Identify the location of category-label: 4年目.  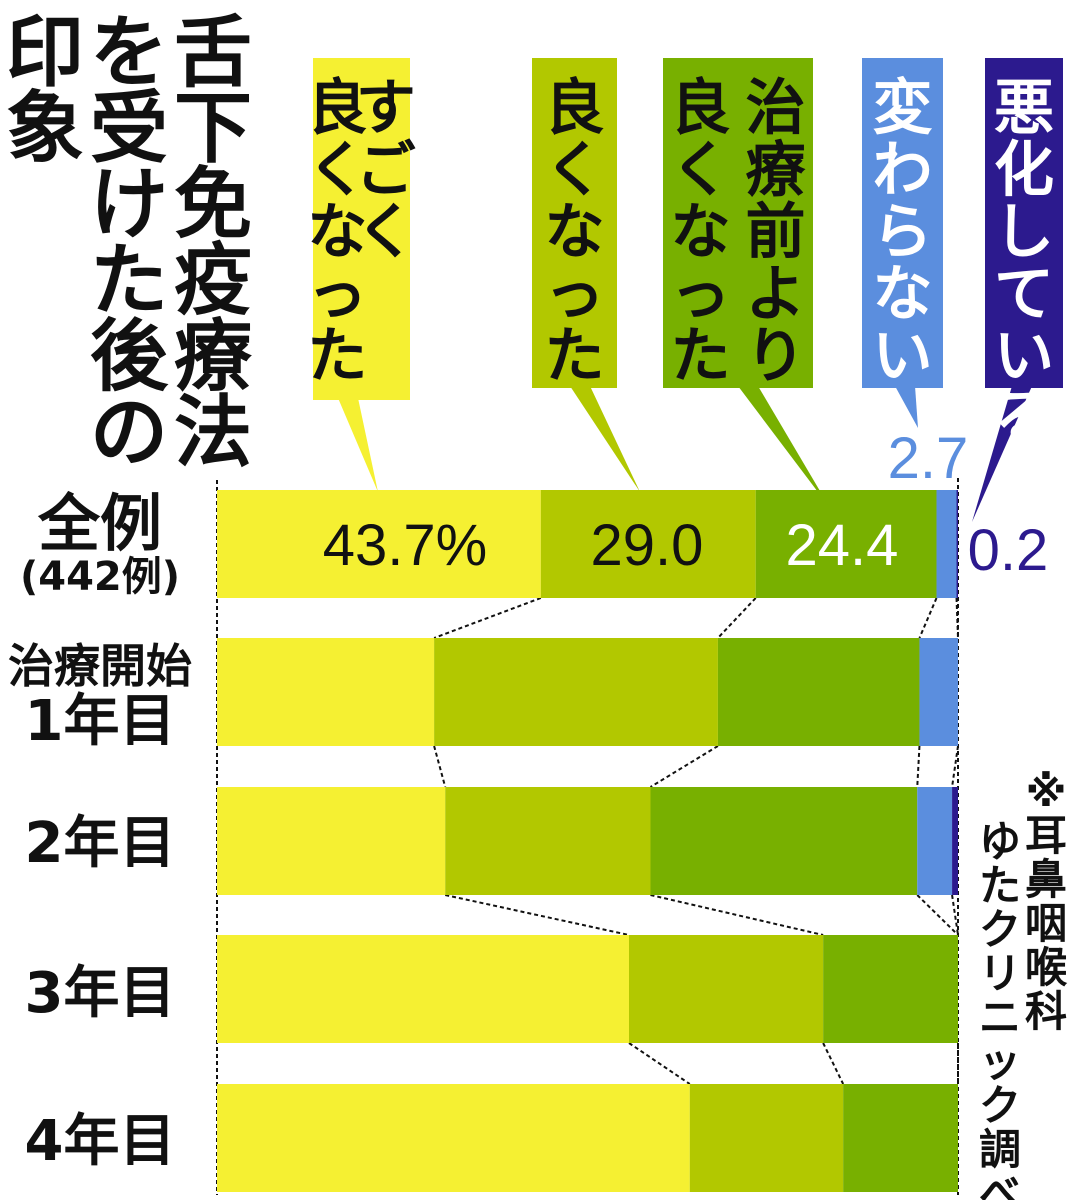
(100, 1141).